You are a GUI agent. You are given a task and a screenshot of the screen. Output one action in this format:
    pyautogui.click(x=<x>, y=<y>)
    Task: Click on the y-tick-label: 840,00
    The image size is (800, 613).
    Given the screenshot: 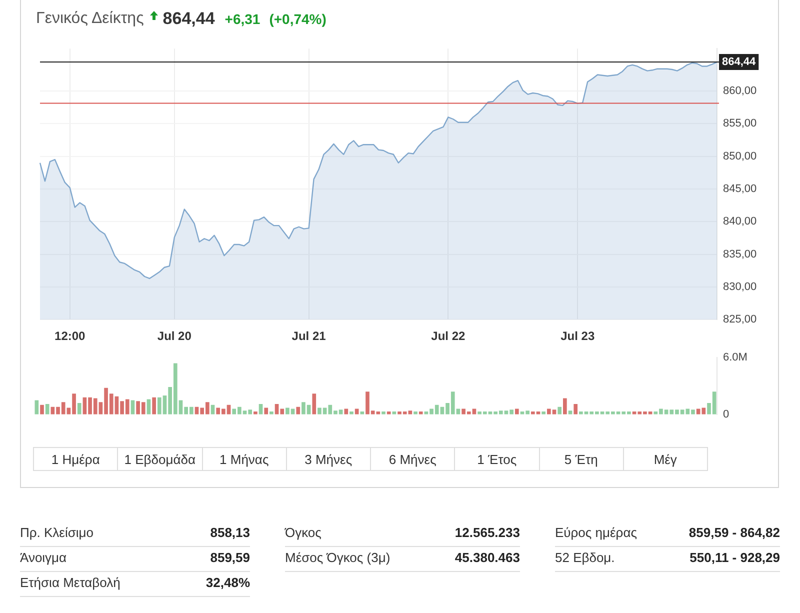 What is the action you would take?
    pyautogui.click(x=740, y=222)
    